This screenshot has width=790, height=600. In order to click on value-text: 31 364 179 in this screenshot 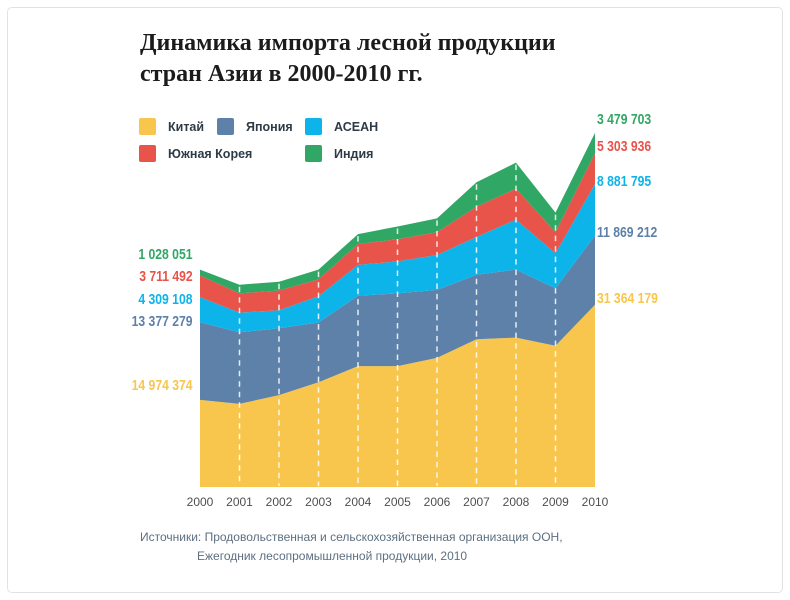, I will do `click(627, 298)`.